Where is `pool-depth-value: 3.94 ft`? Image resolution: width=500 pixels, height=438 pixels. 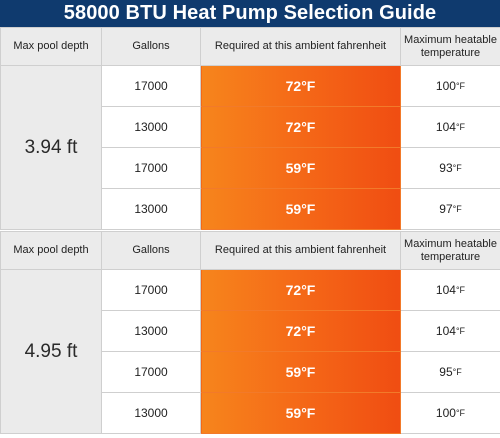 pool-depth-value: 3.94 ft is located at coordinates (51, 147).